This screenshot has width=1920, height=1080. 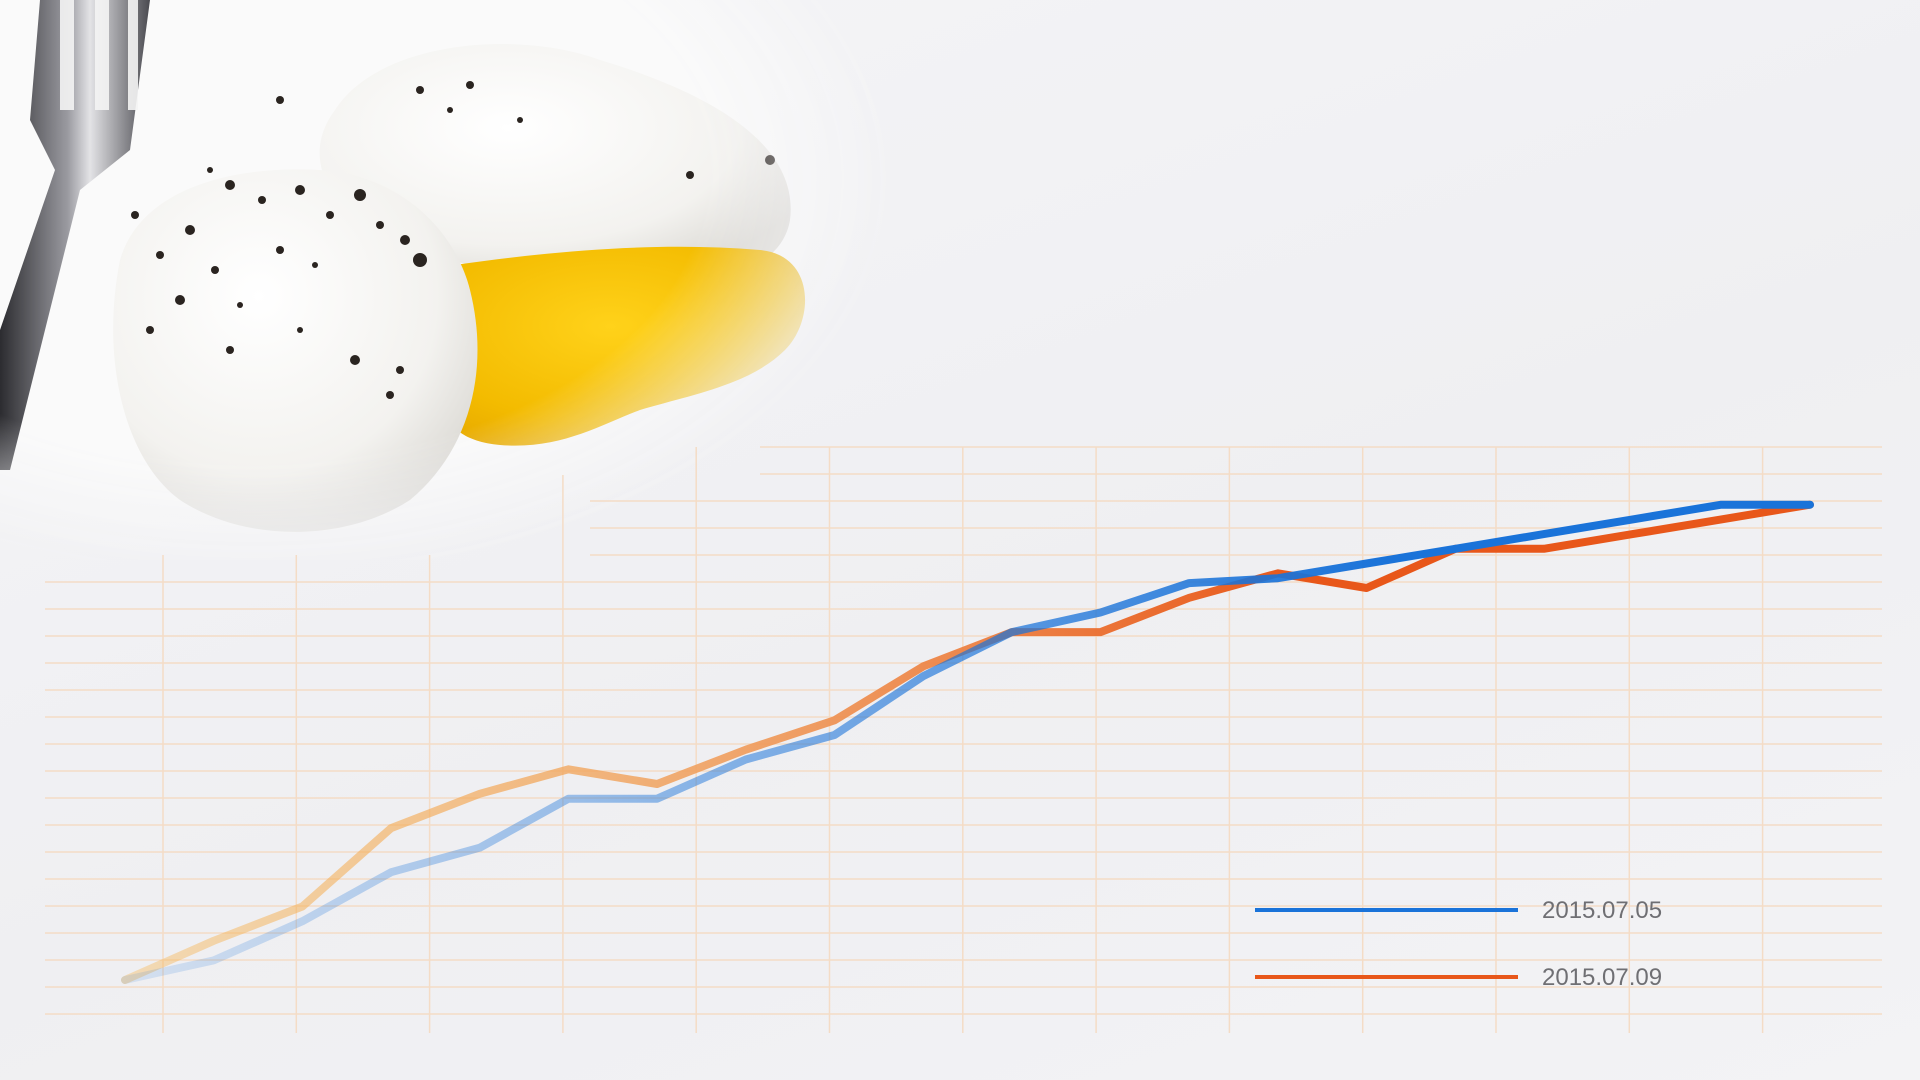 I want to click on pepper-flakes, so click(x=453, y=240).